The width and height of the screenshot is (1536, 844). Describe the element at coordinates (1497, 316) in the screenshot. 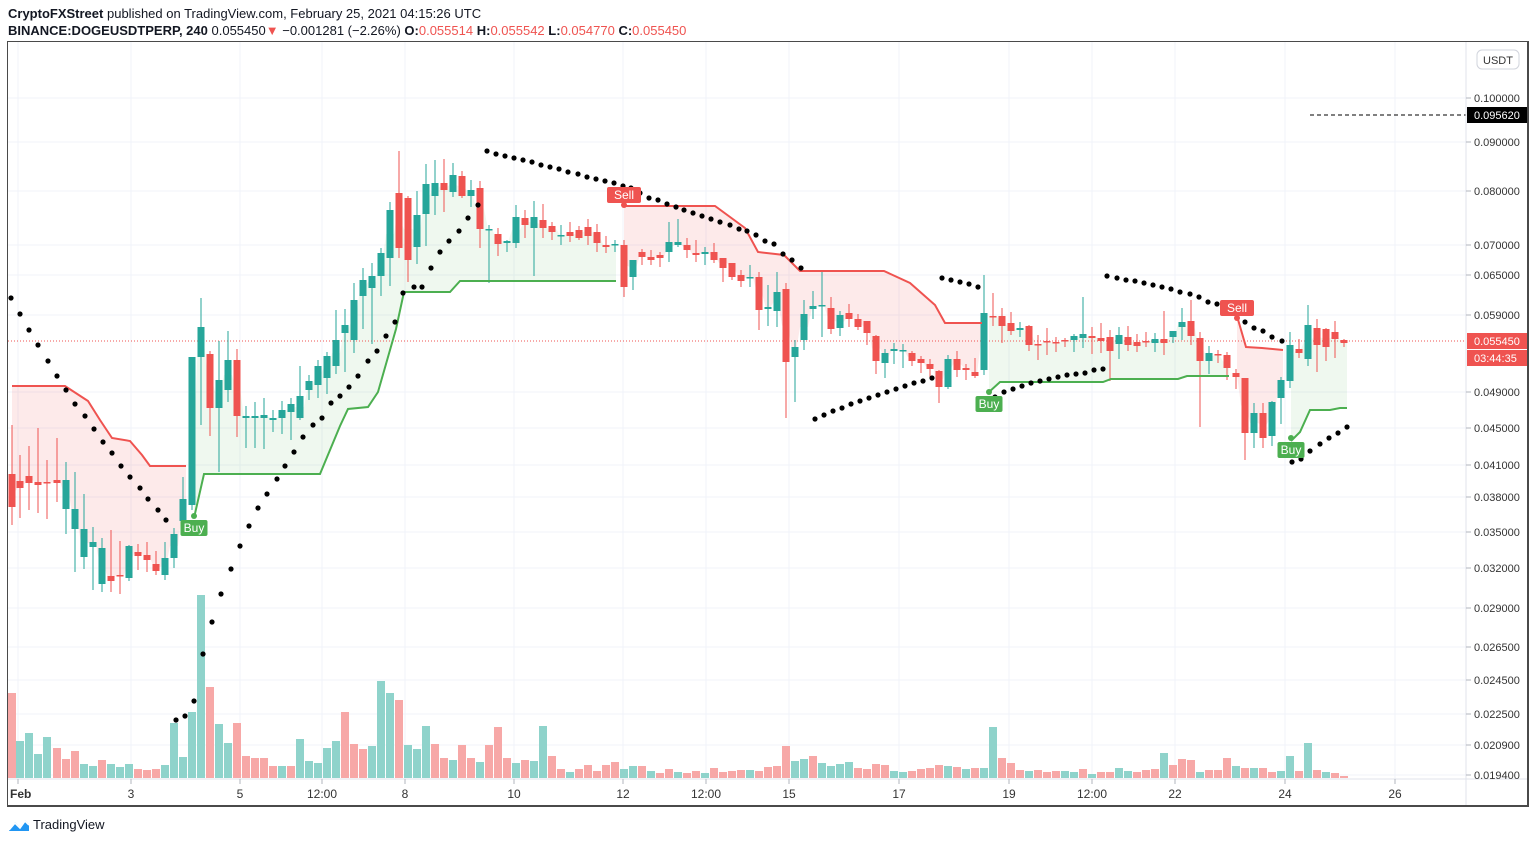

I see `price-tick-label: 0.059000` at that location.